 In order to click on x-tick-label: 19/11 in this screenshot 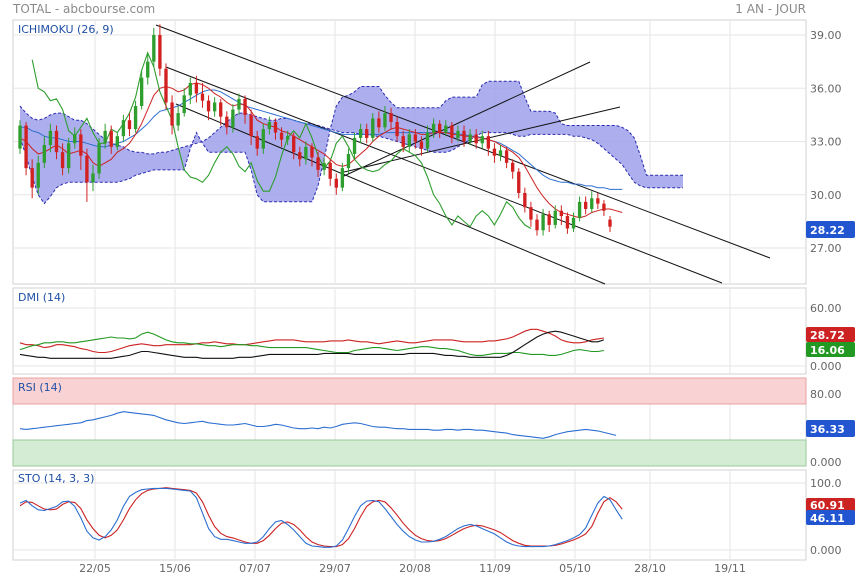, I will do `click(730, 568)`.